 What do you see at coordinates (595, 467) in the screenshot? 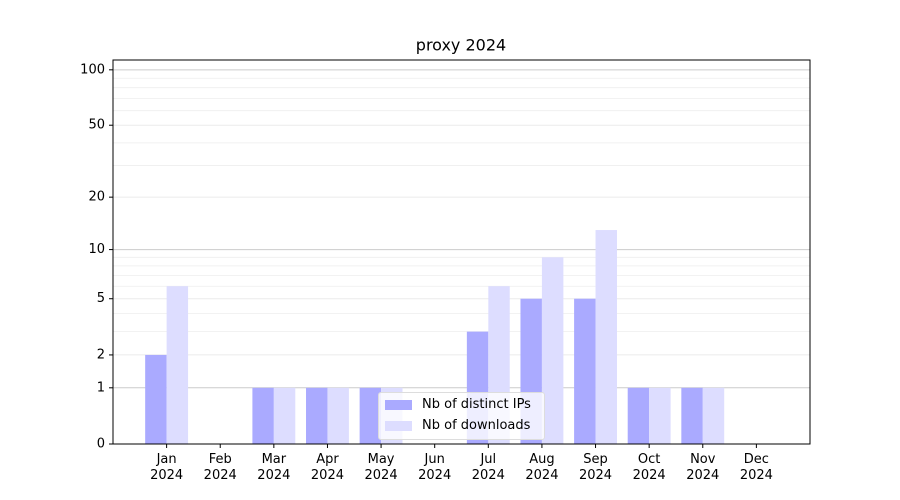
I see `x-tick-label: Sep 2024` at bounding box center [595, 467].